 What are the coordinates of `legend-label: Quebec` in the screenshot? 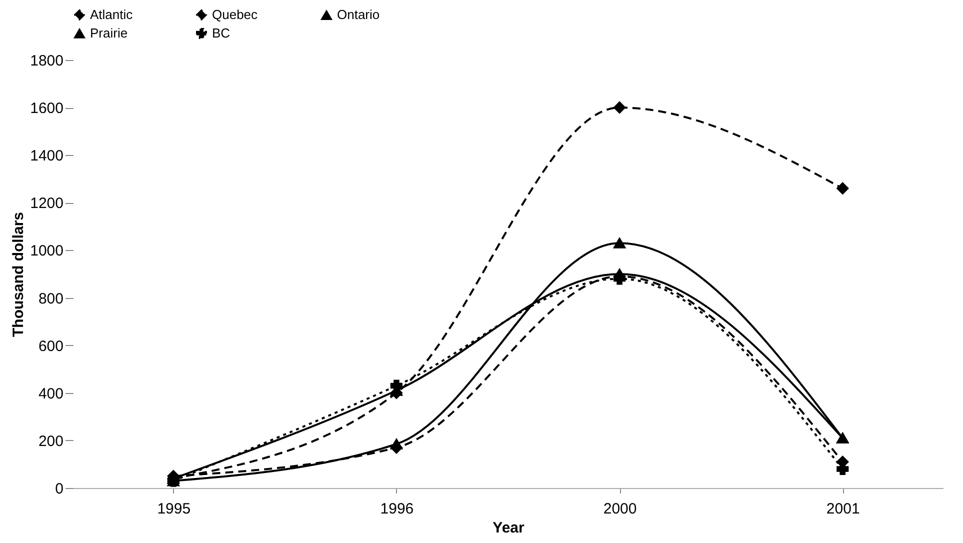 It's located at (235, 14).